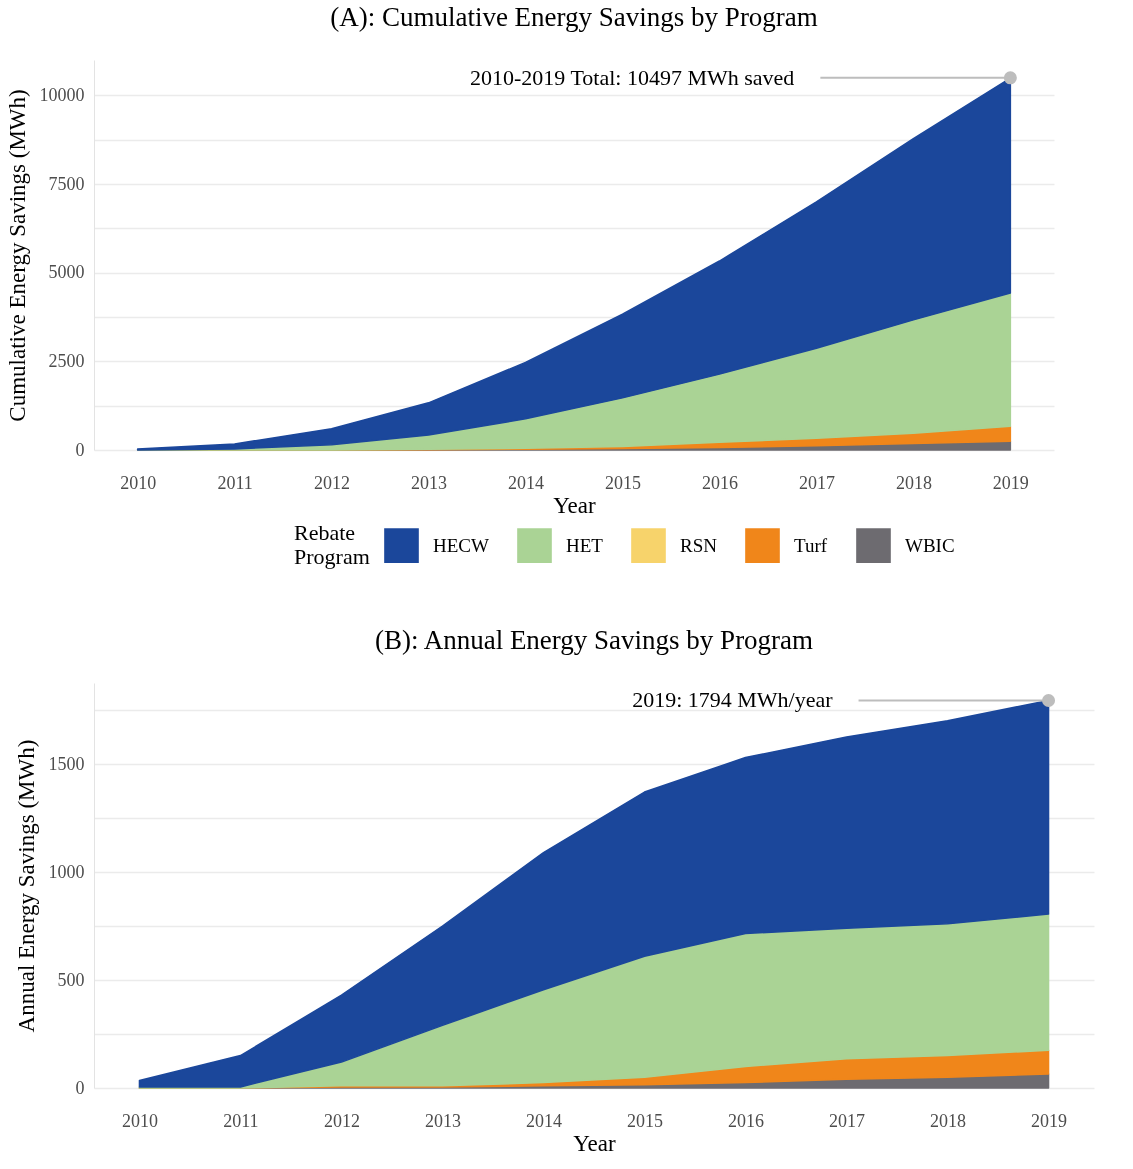  What do you see at coordinates (66, 871) in the screenshot?
I see `y-tick-label: 1000` at bounding box center [66, 871].